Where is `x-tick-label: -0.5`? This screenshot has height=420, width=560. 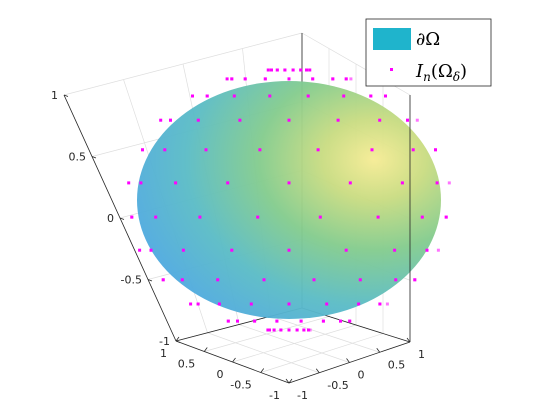 x-tick-label: -0.5 is located at coordinates (240, 385).